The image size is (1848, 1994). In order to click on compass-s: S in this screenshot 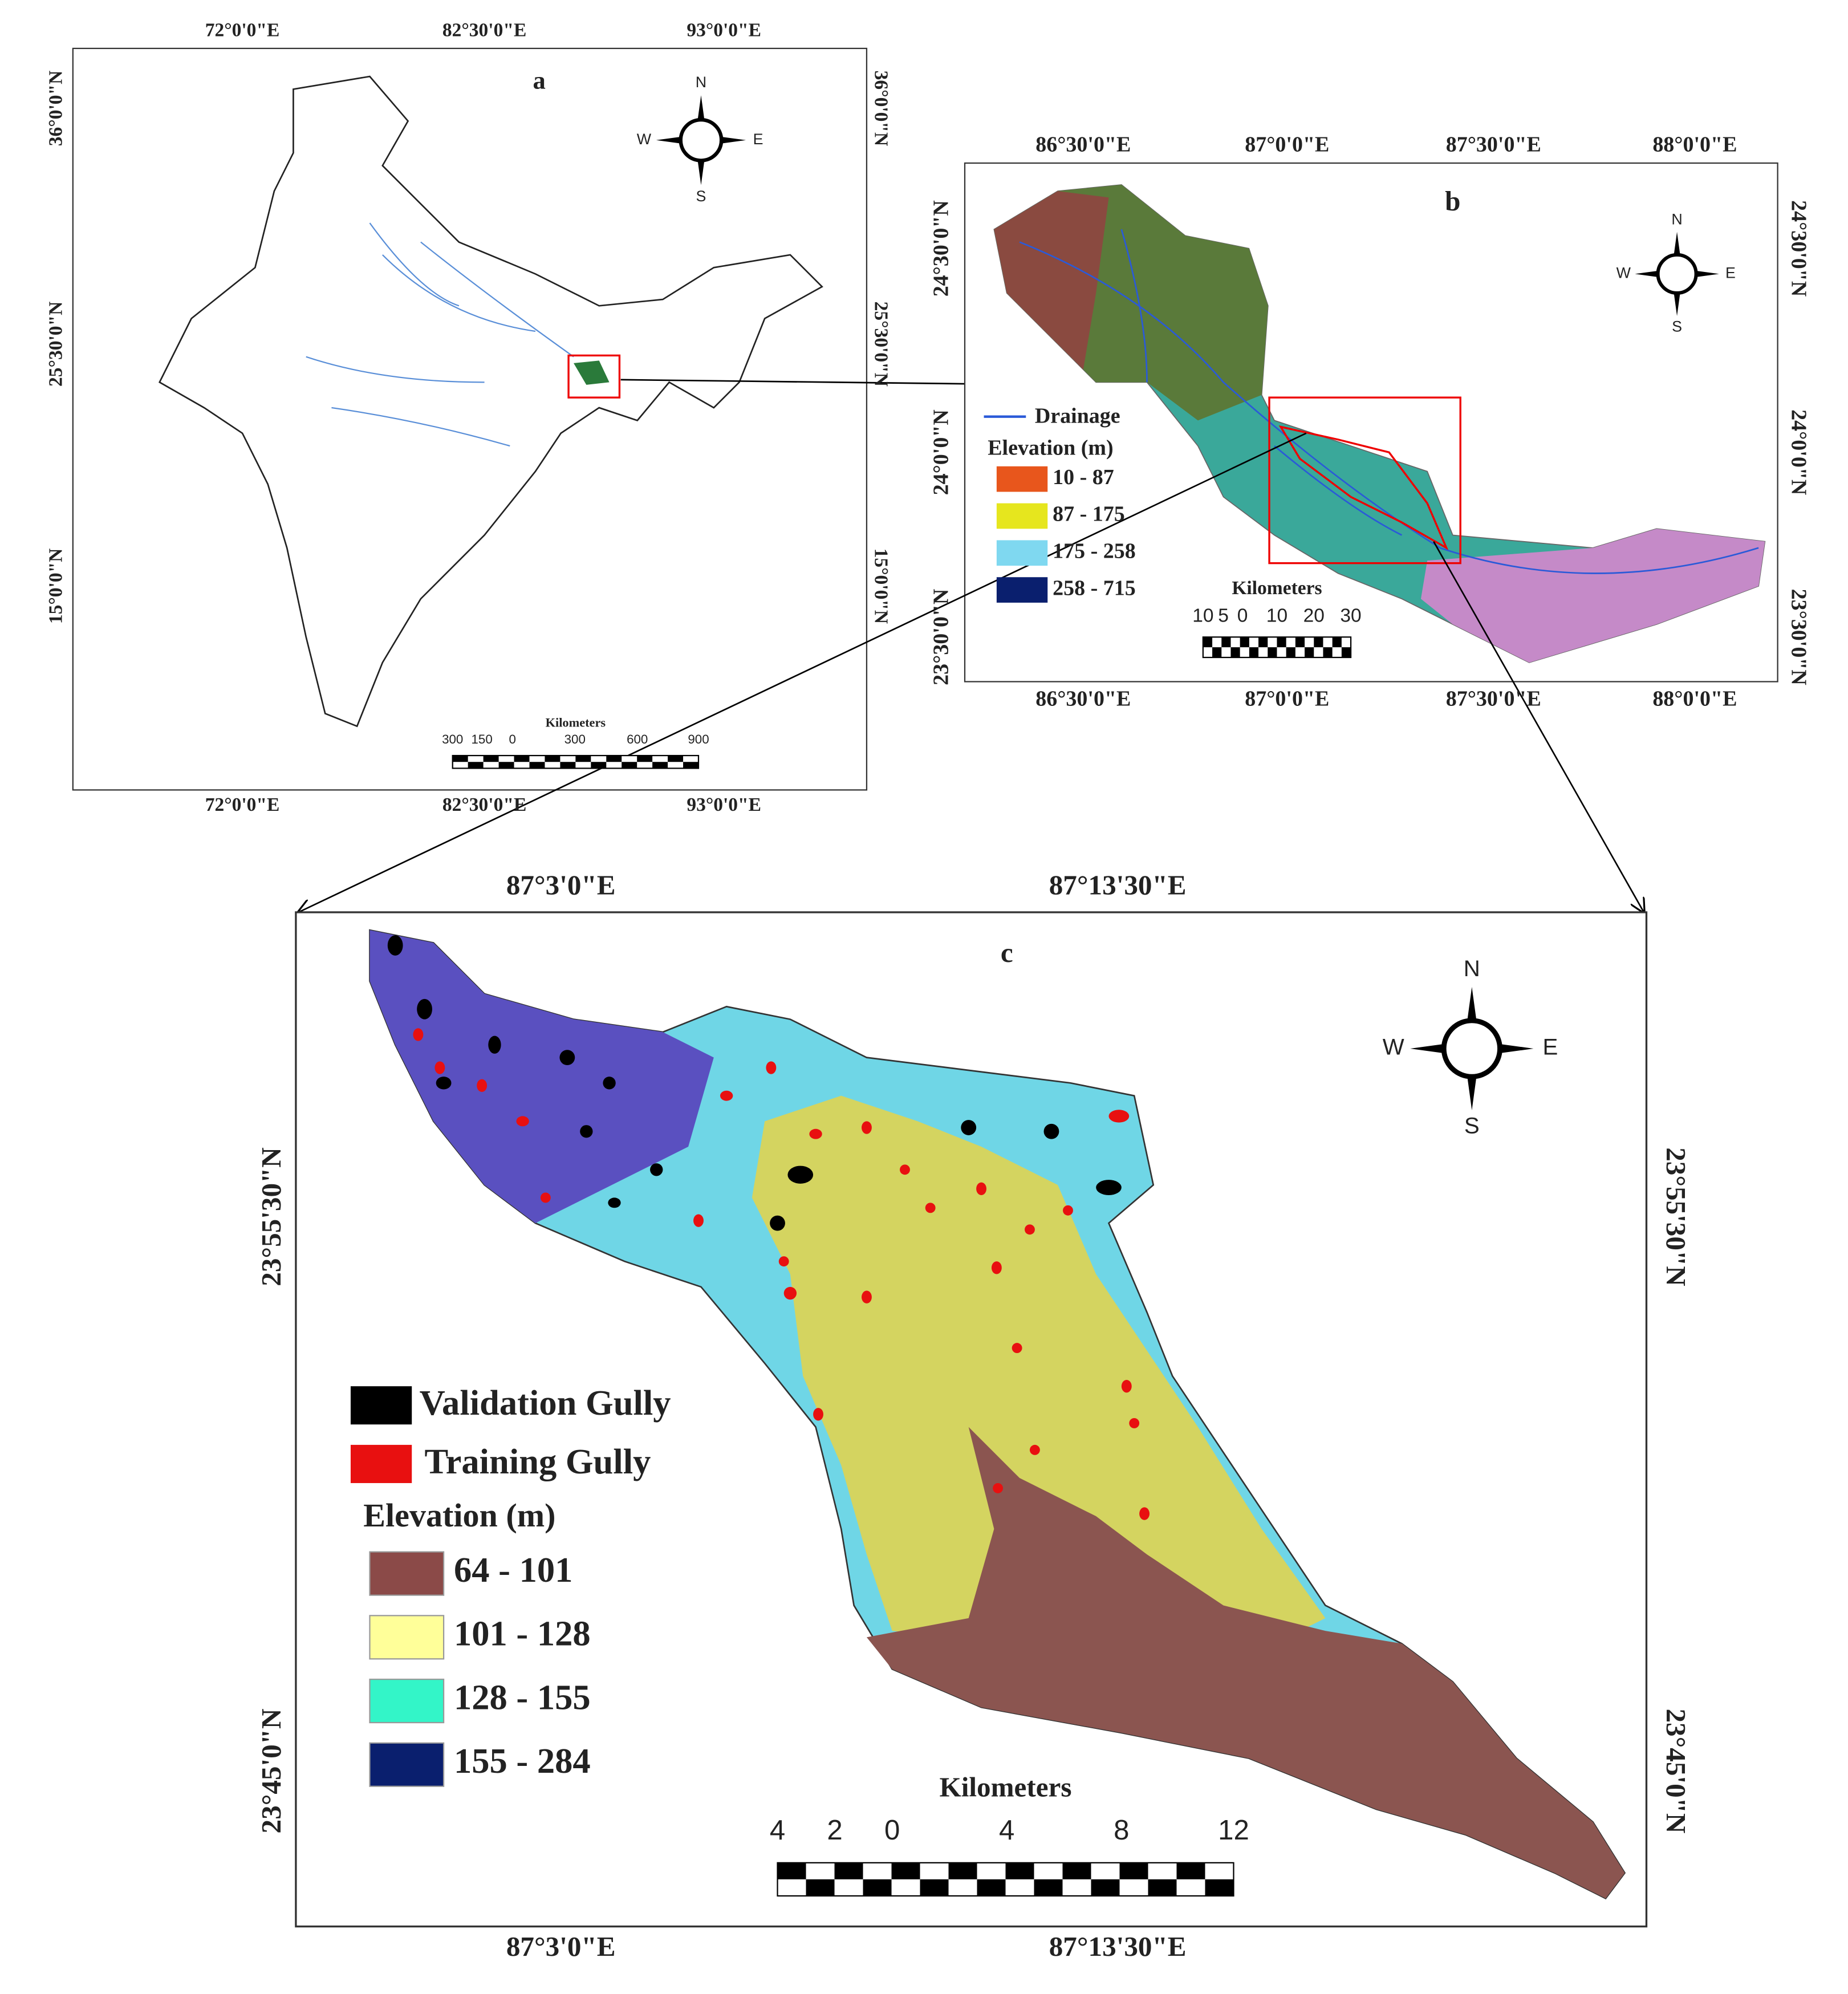, I will do `click(1472, 1125)`.